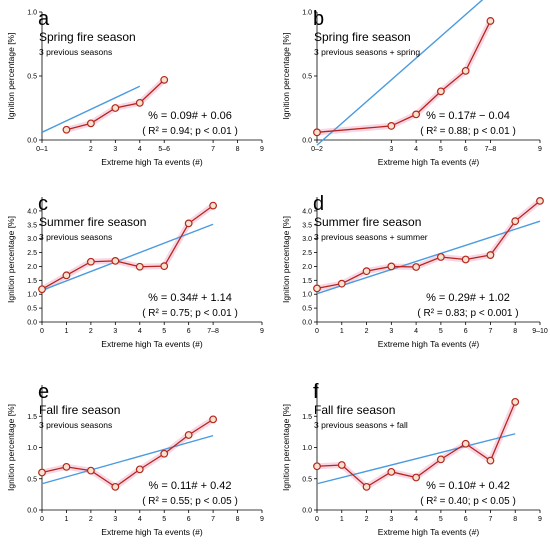  I want to click on y-tick-label: 2.5, so click(307, 253).